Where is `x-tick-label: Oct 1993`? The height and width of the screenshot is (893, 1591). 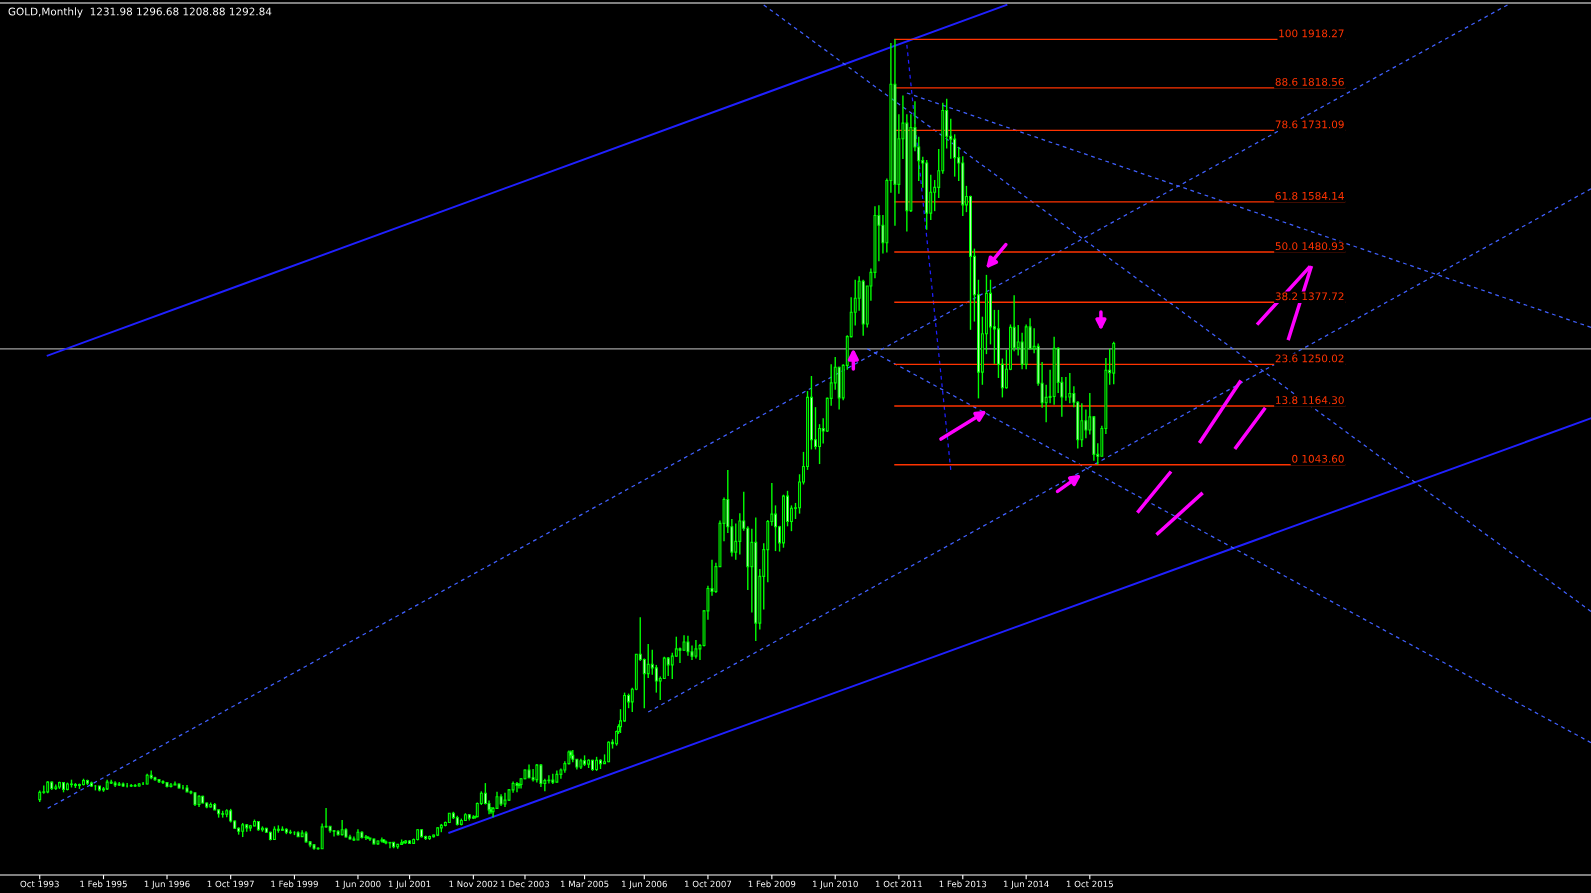 x-tick-label: Oct 1993 is located at coordinates (39, 884).